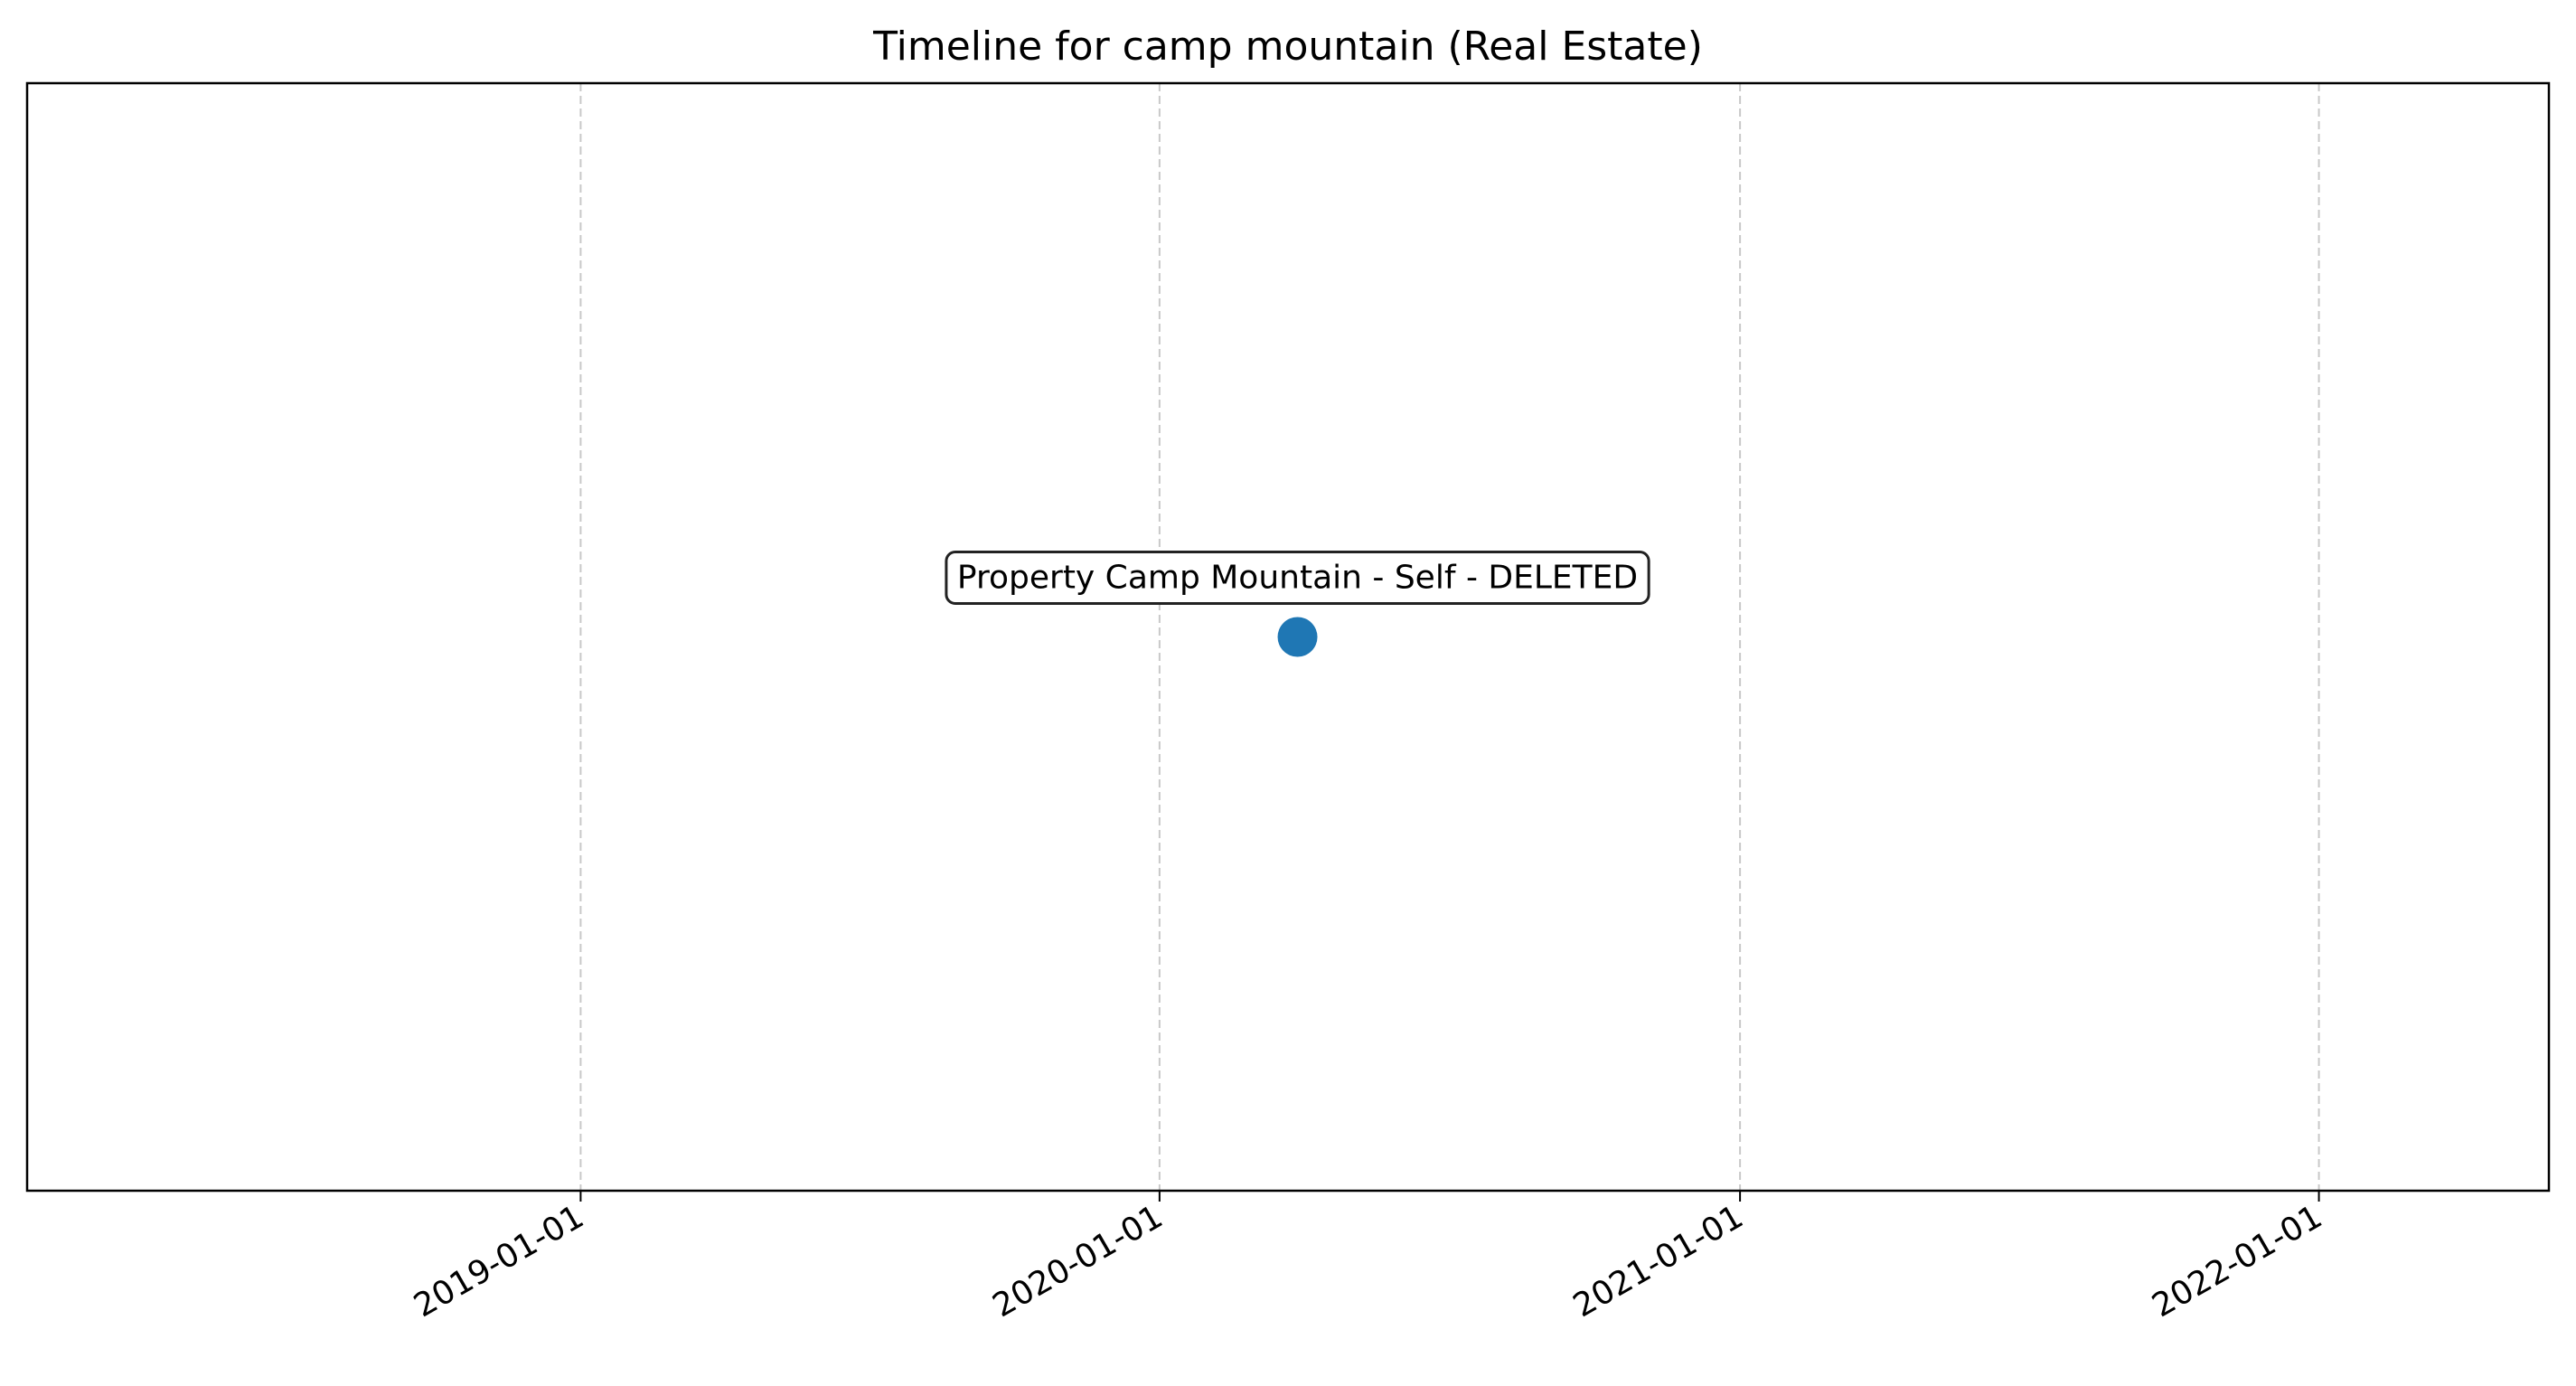 The height and width of the screenshot is (1386, 2576). Describe the element at coordinates (1659, 1261) in the screenshot. I see `x-tick-label: 2021-01-01` at that location.